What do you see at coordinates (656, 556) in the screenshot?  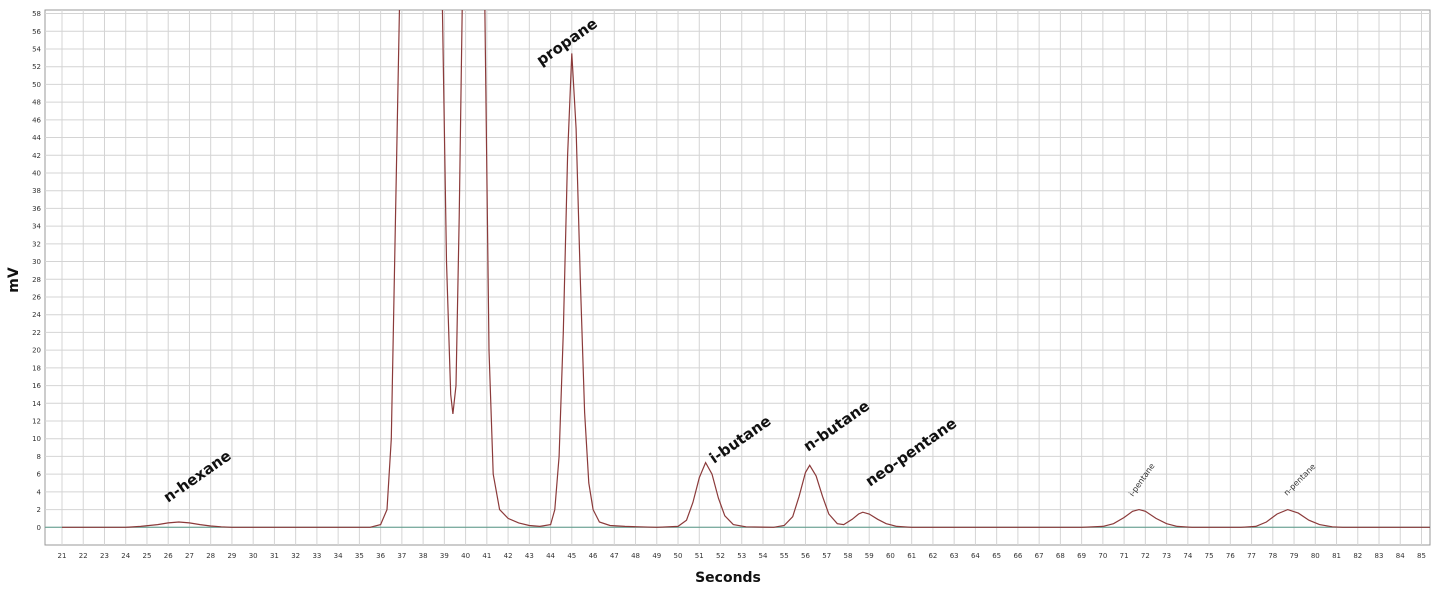 I see `x-tick-label: 49` at bounding box center [656, 556].